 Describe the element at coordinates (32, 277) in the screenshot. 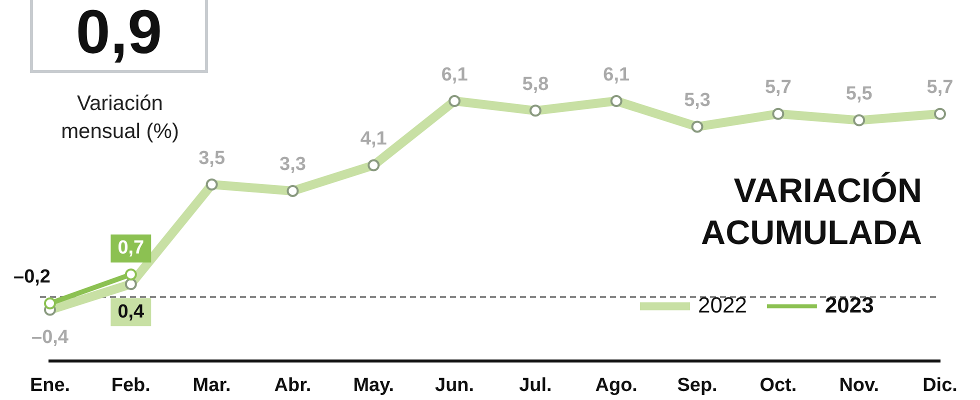

I see `data-label: –0,2` at that location.